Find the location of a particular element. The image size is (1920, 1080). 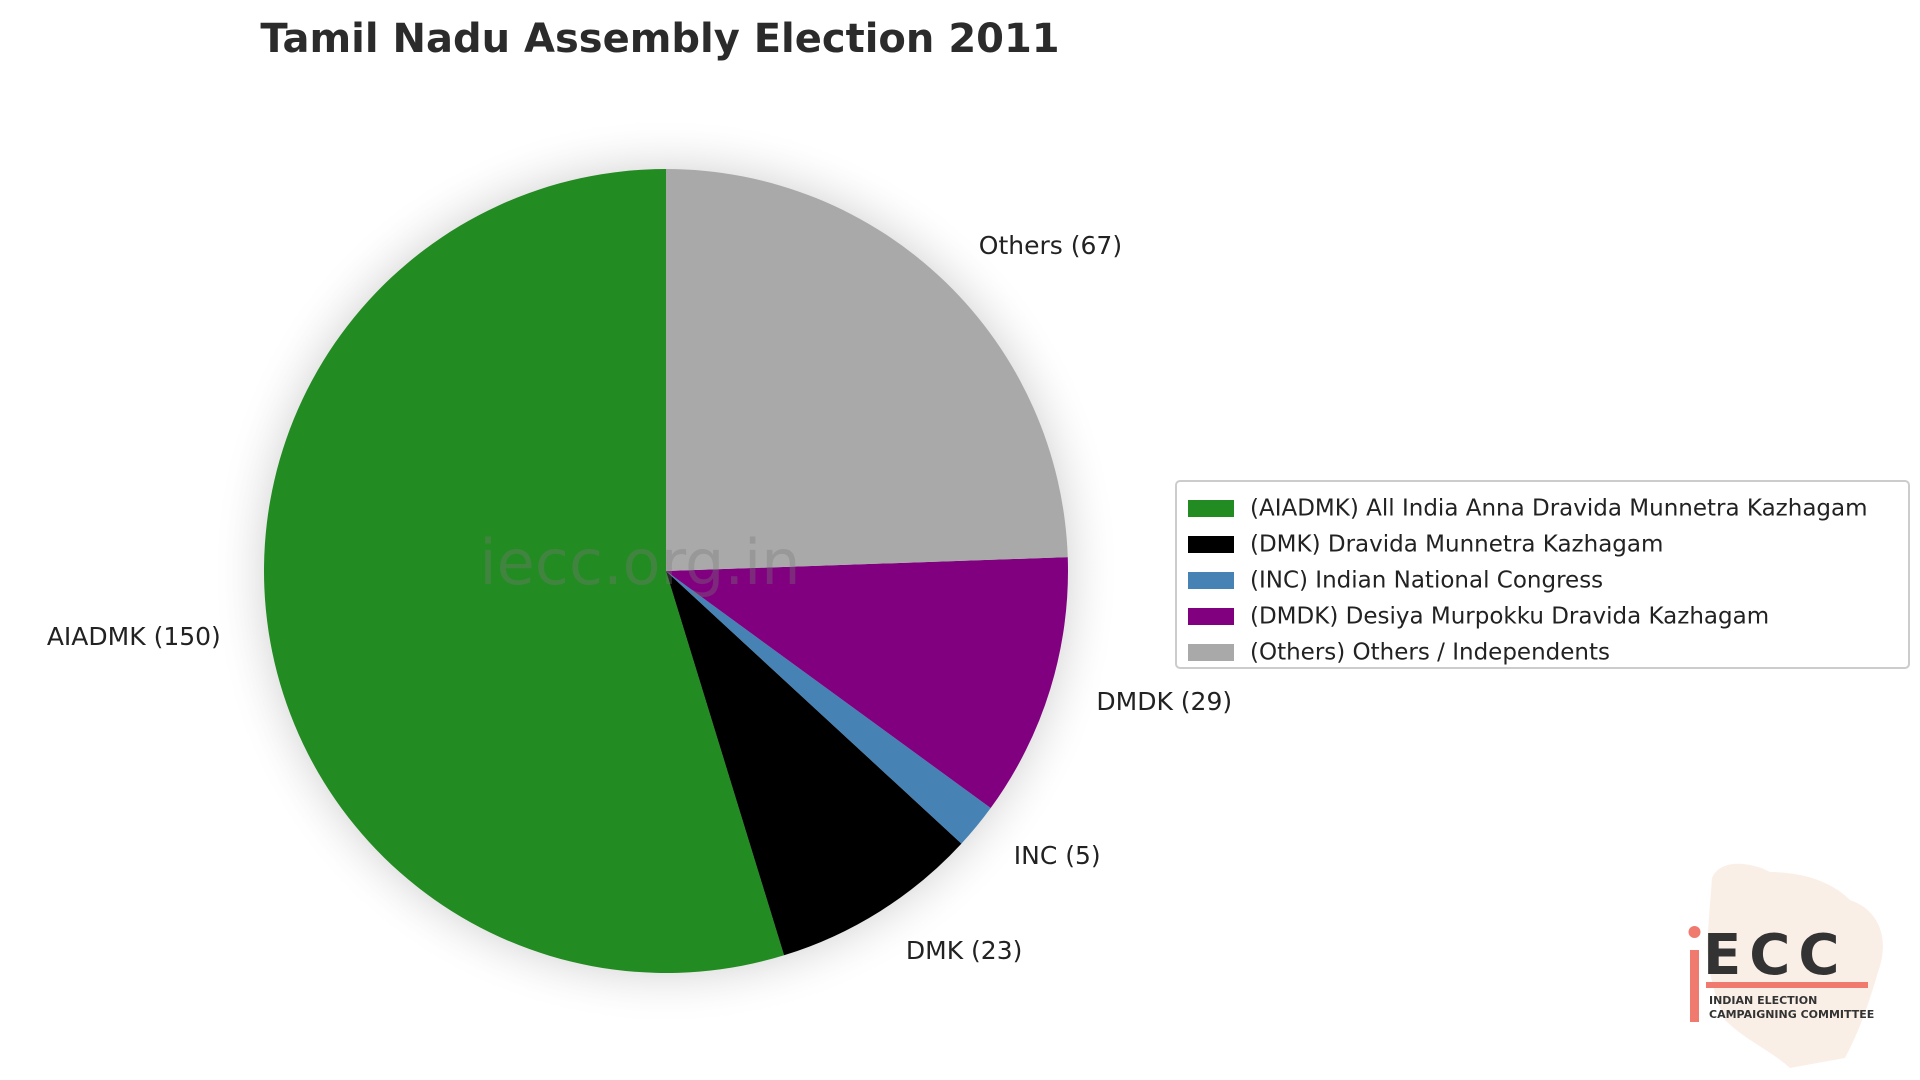

logo-mark: ECC is located at coordinates (1775, 955).